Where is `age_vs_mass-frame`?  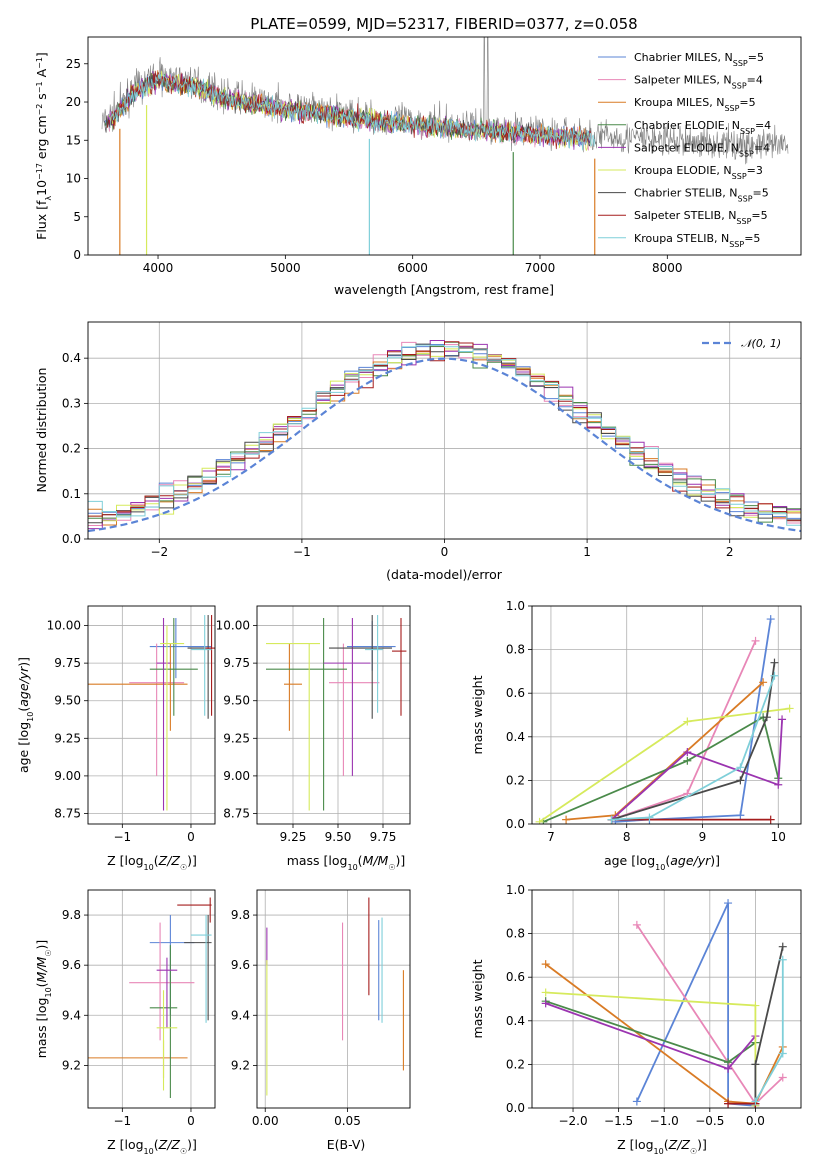
age_vs_mass-frame is located at coordinates (333, 715).